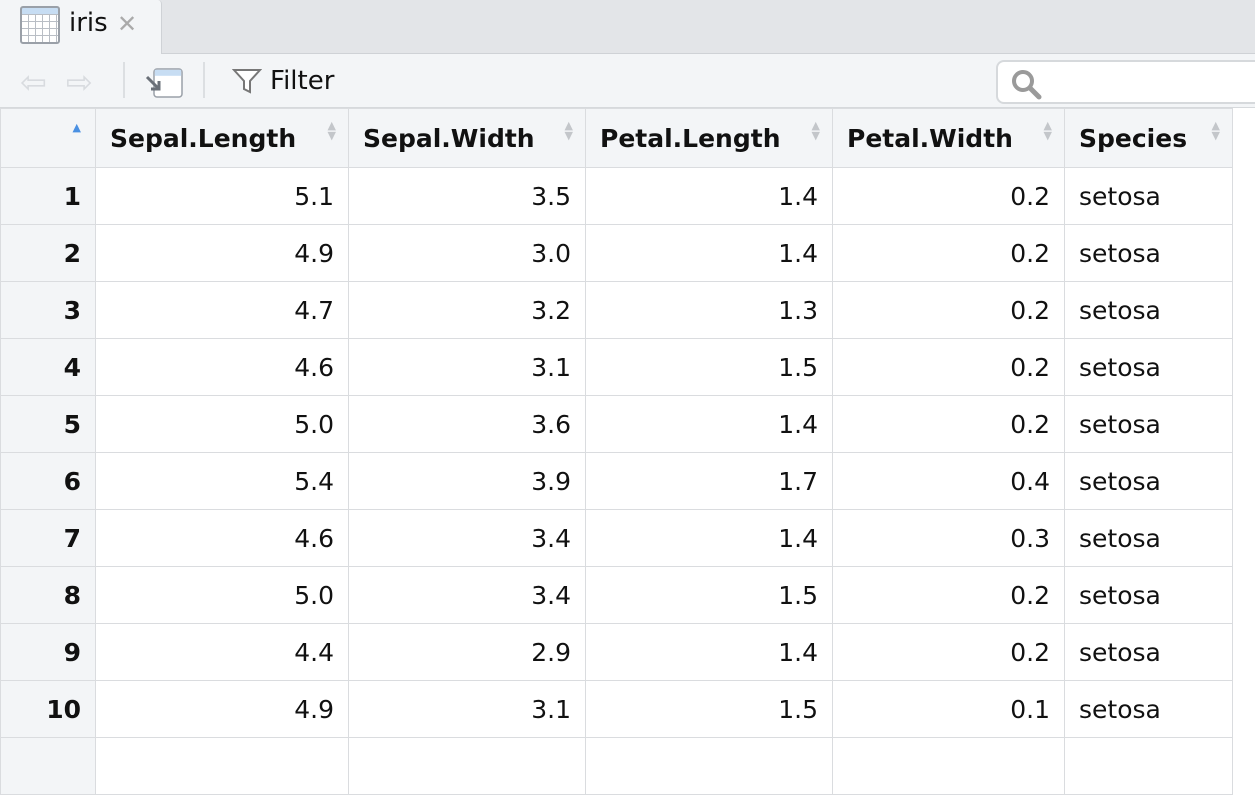 The image size is (1255, 795). What do you see at coordinates (627, 27) in the screenshot?
I see `tab-bar: iris ✕` at bounding box center [627, 27].